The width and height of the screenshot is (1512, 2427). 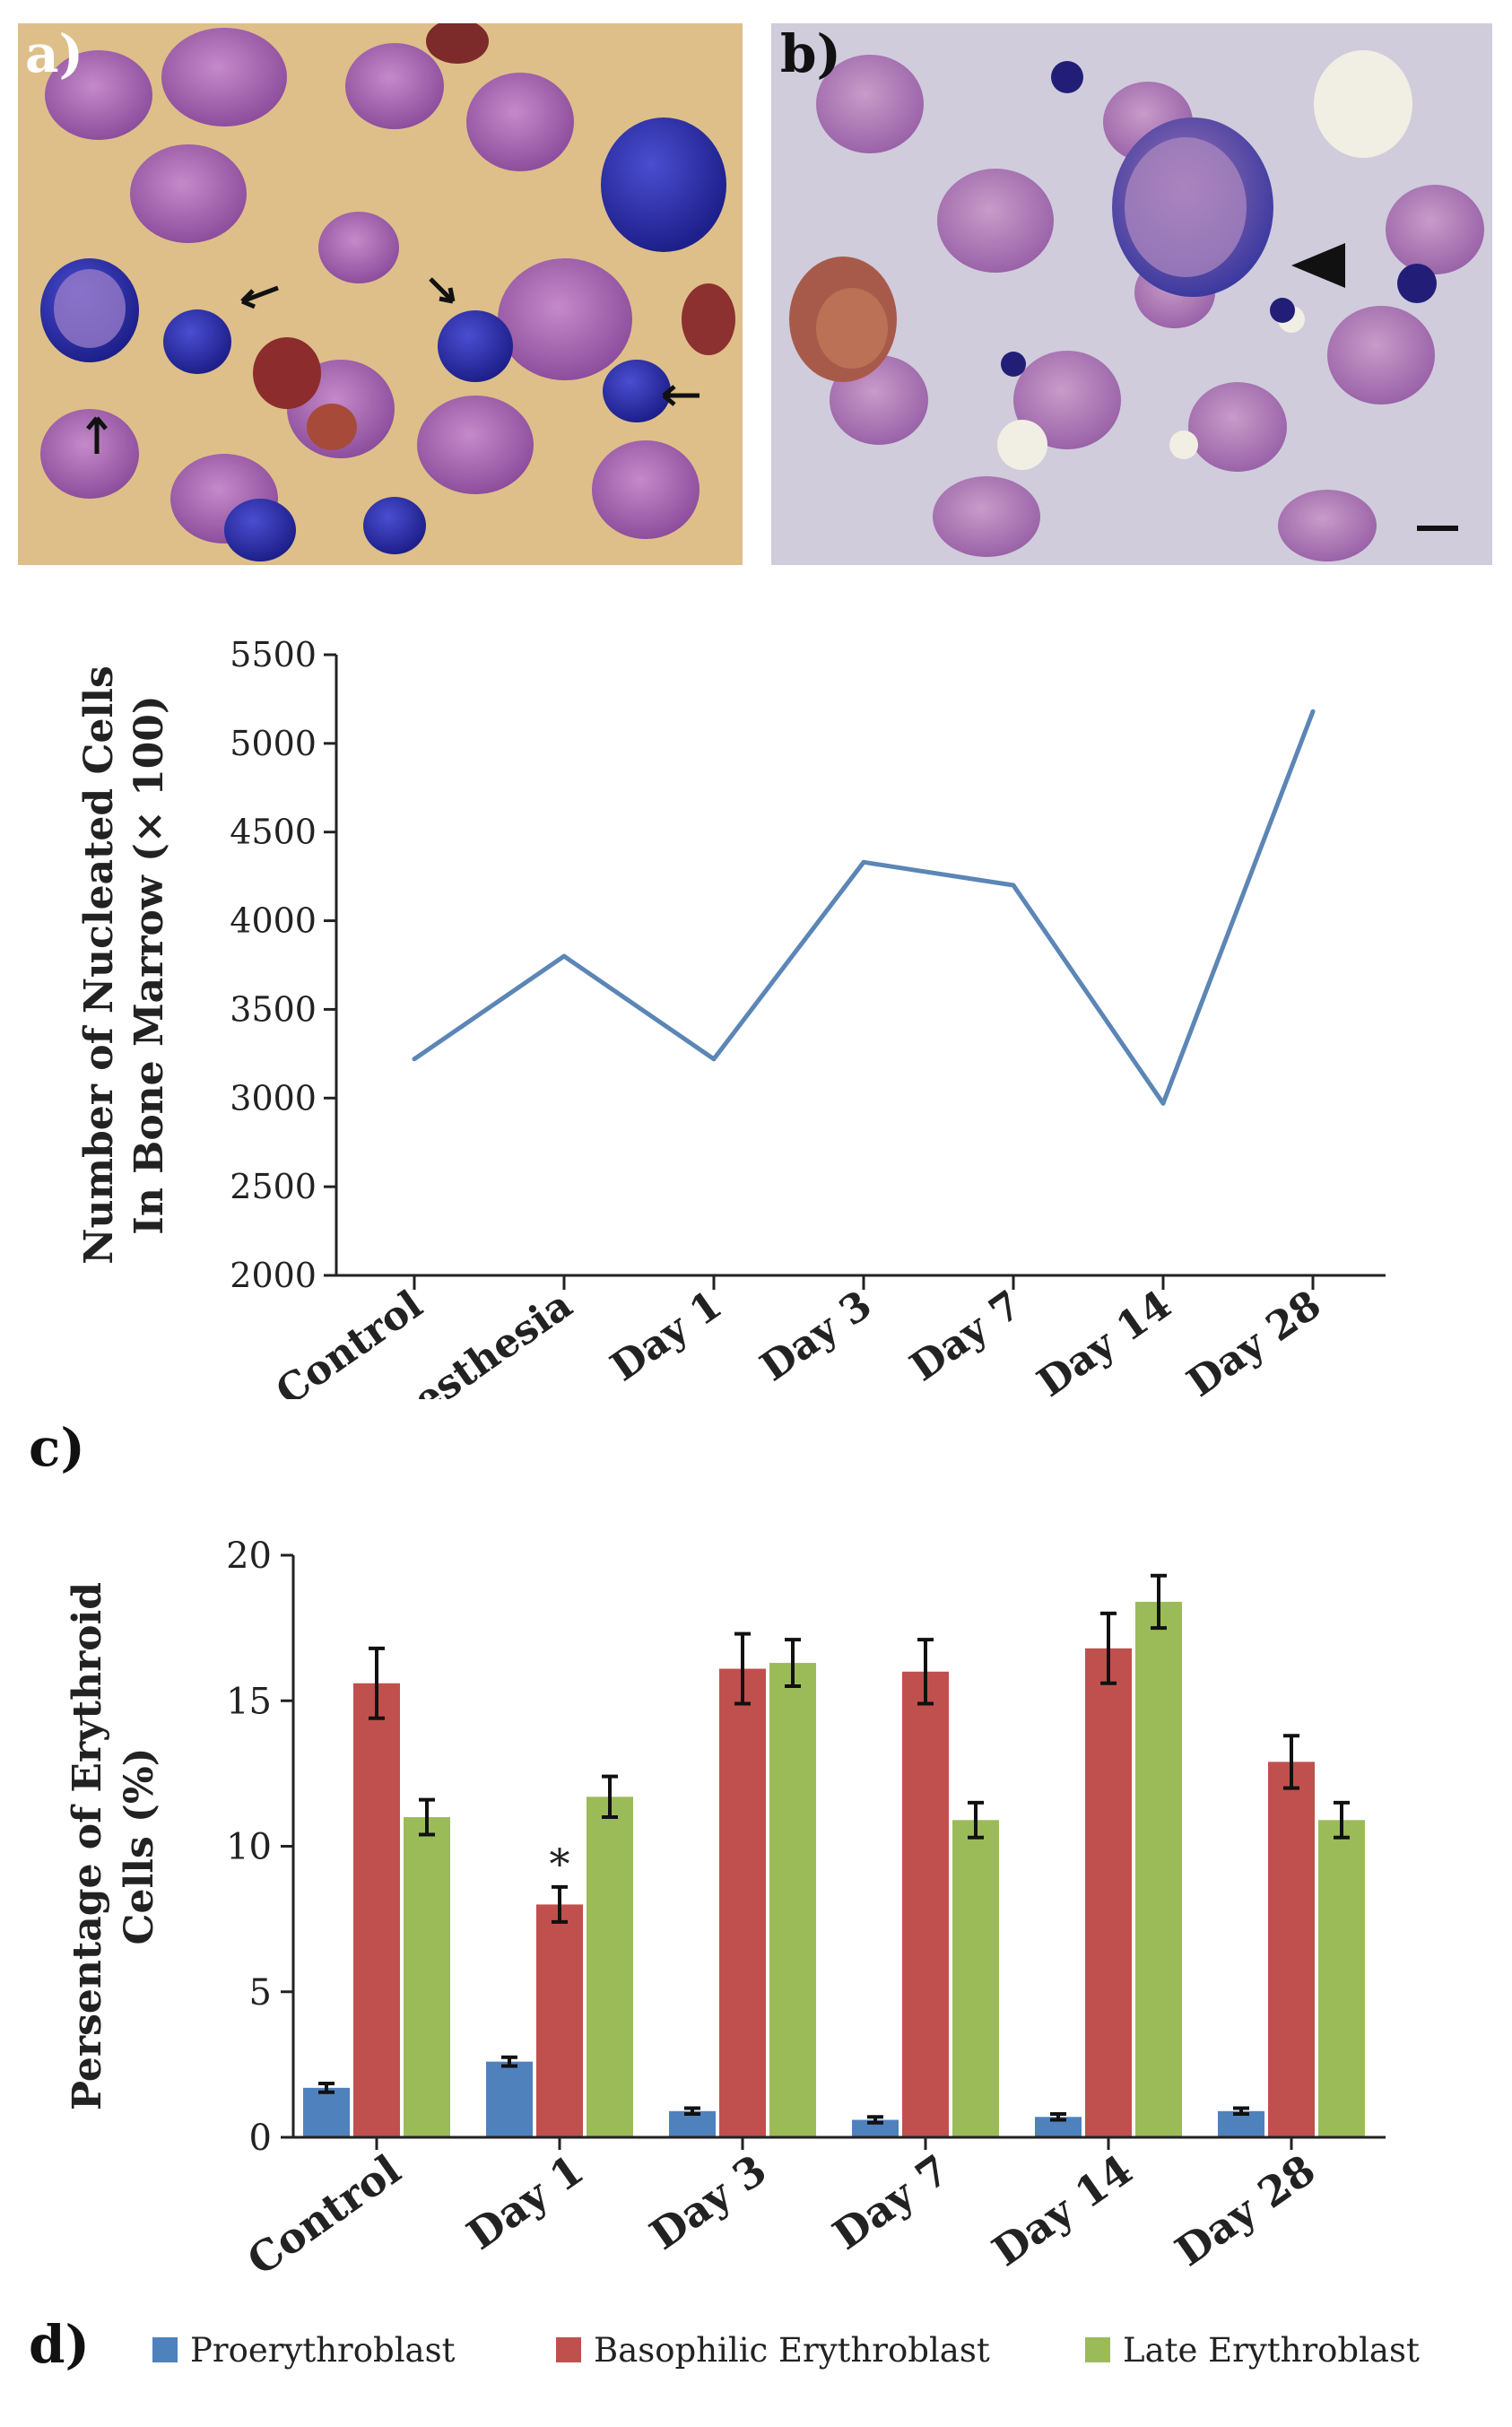 I want to click on legend-swatch-proerythroblast, so click(x=165, y=2349).